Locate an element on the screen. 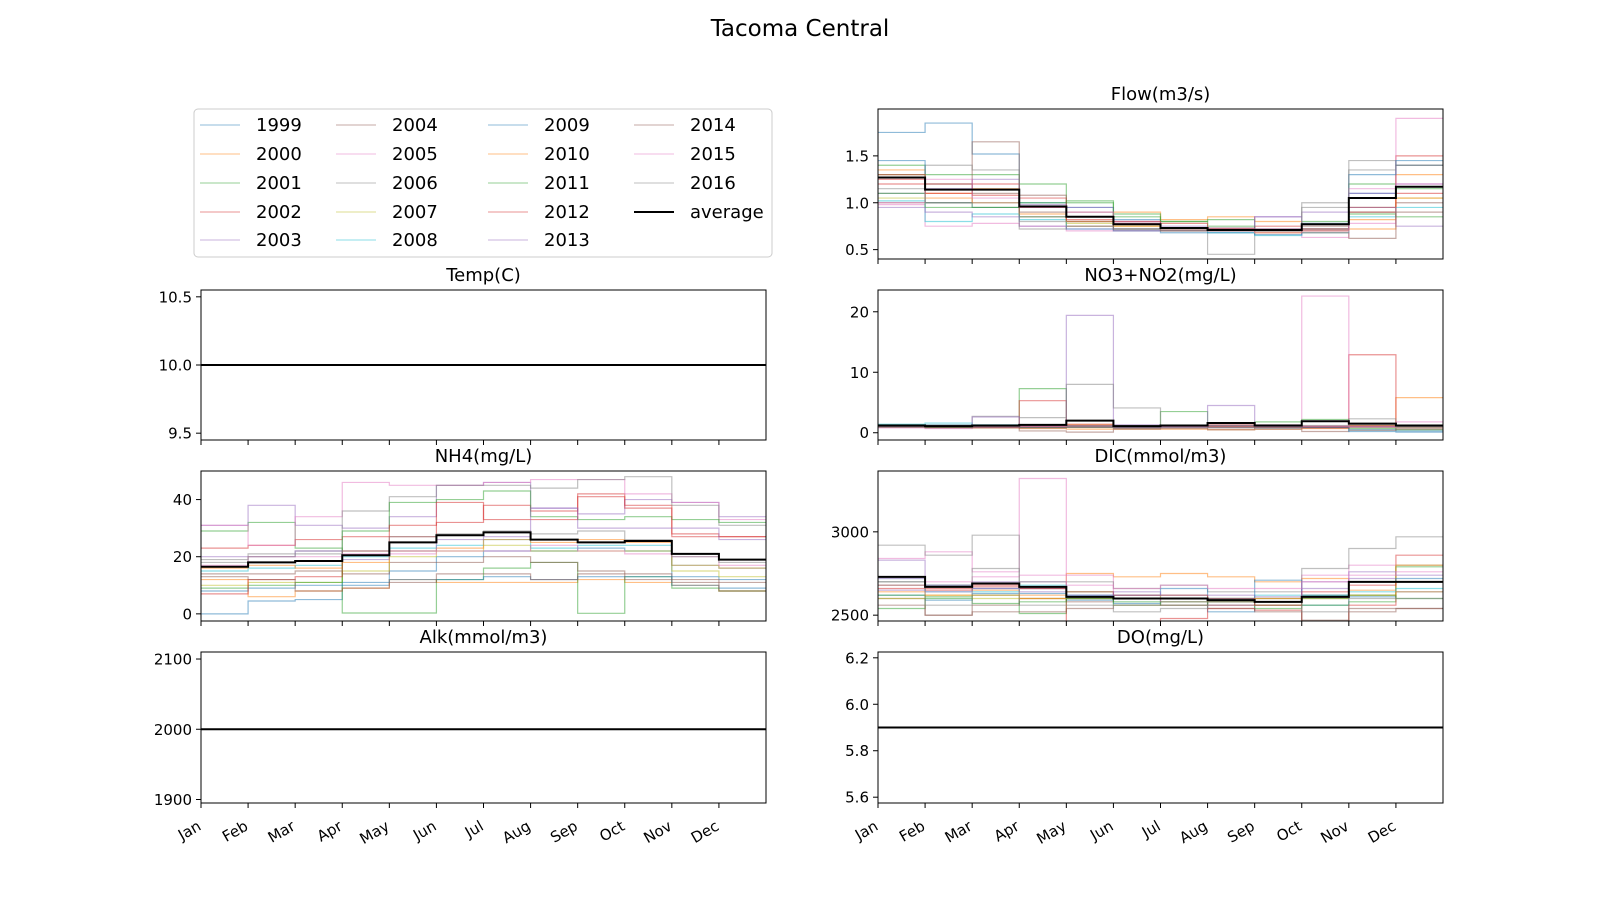  y-tick-label: 1.0 is located at coordinates (857, 203).